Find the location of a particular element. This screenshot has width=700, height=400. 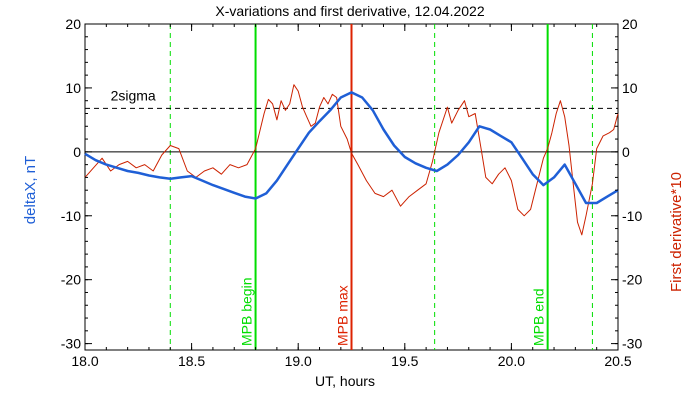

y-tick-label-right: 20 is located at coordinates (630, 24).